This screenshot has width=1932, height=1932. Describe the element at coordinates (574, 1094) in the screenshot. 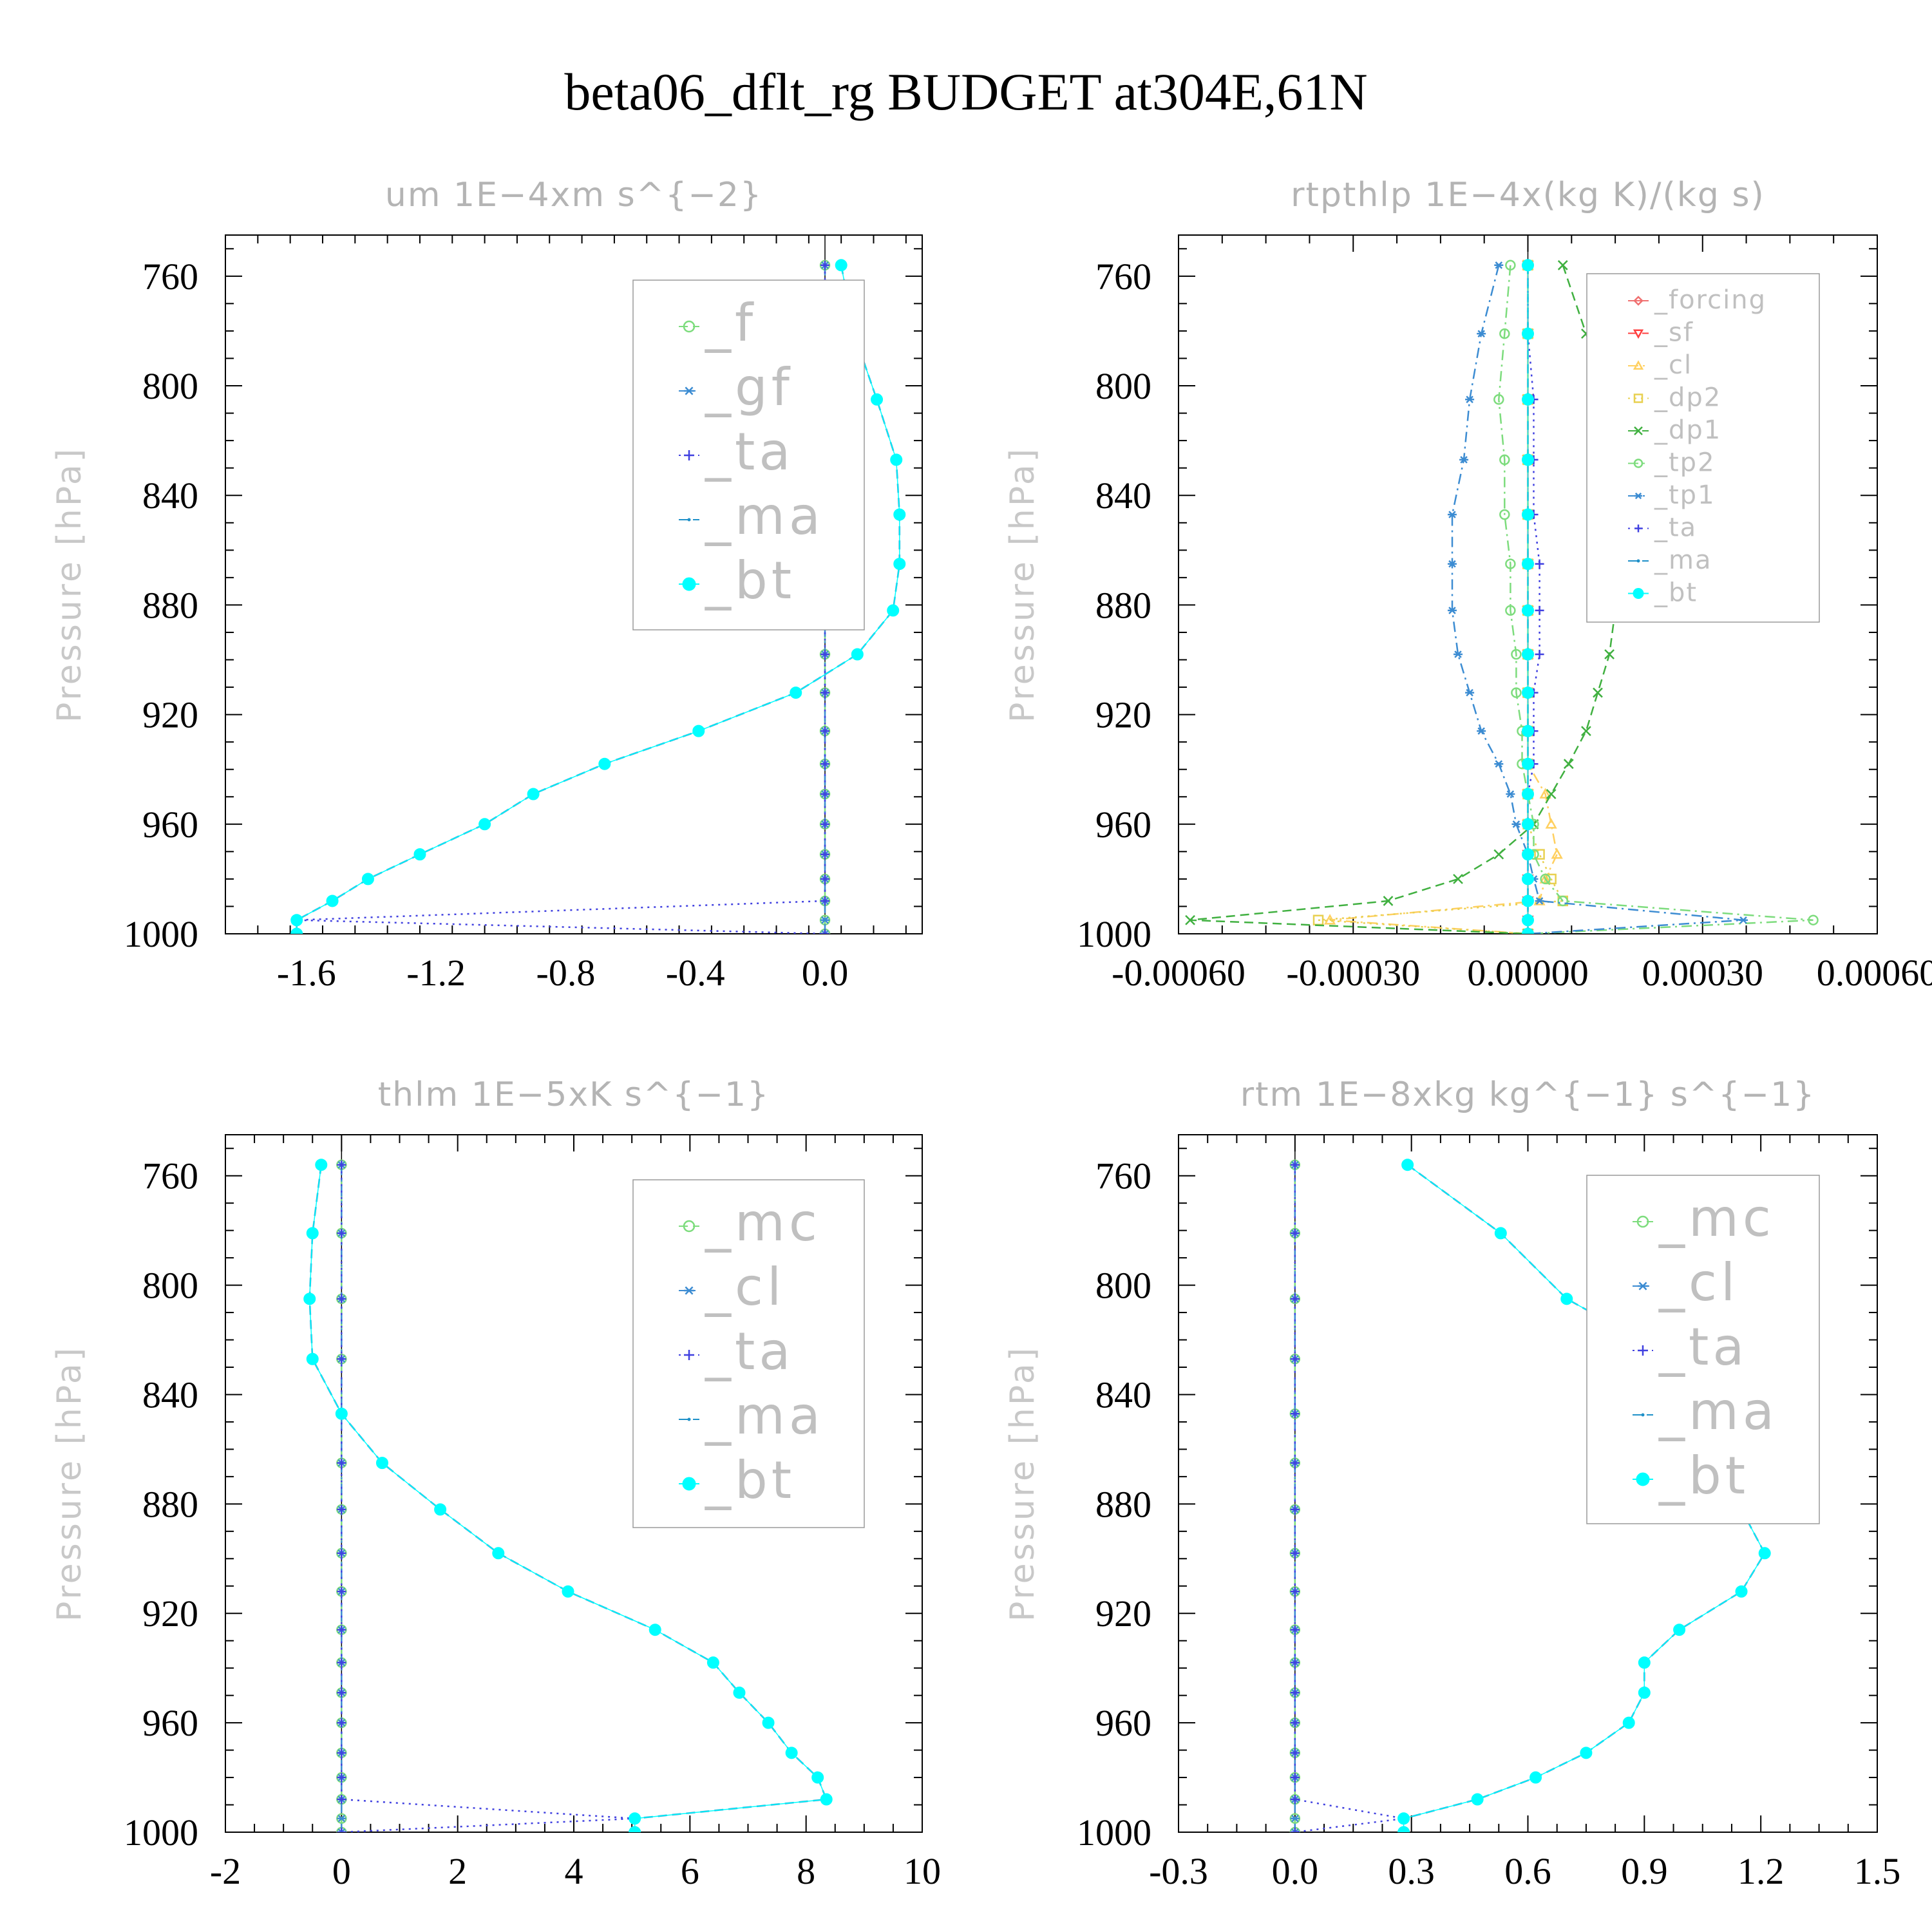

I see `panel-title: thlm 1E−5xK s^{−1}` at that location.